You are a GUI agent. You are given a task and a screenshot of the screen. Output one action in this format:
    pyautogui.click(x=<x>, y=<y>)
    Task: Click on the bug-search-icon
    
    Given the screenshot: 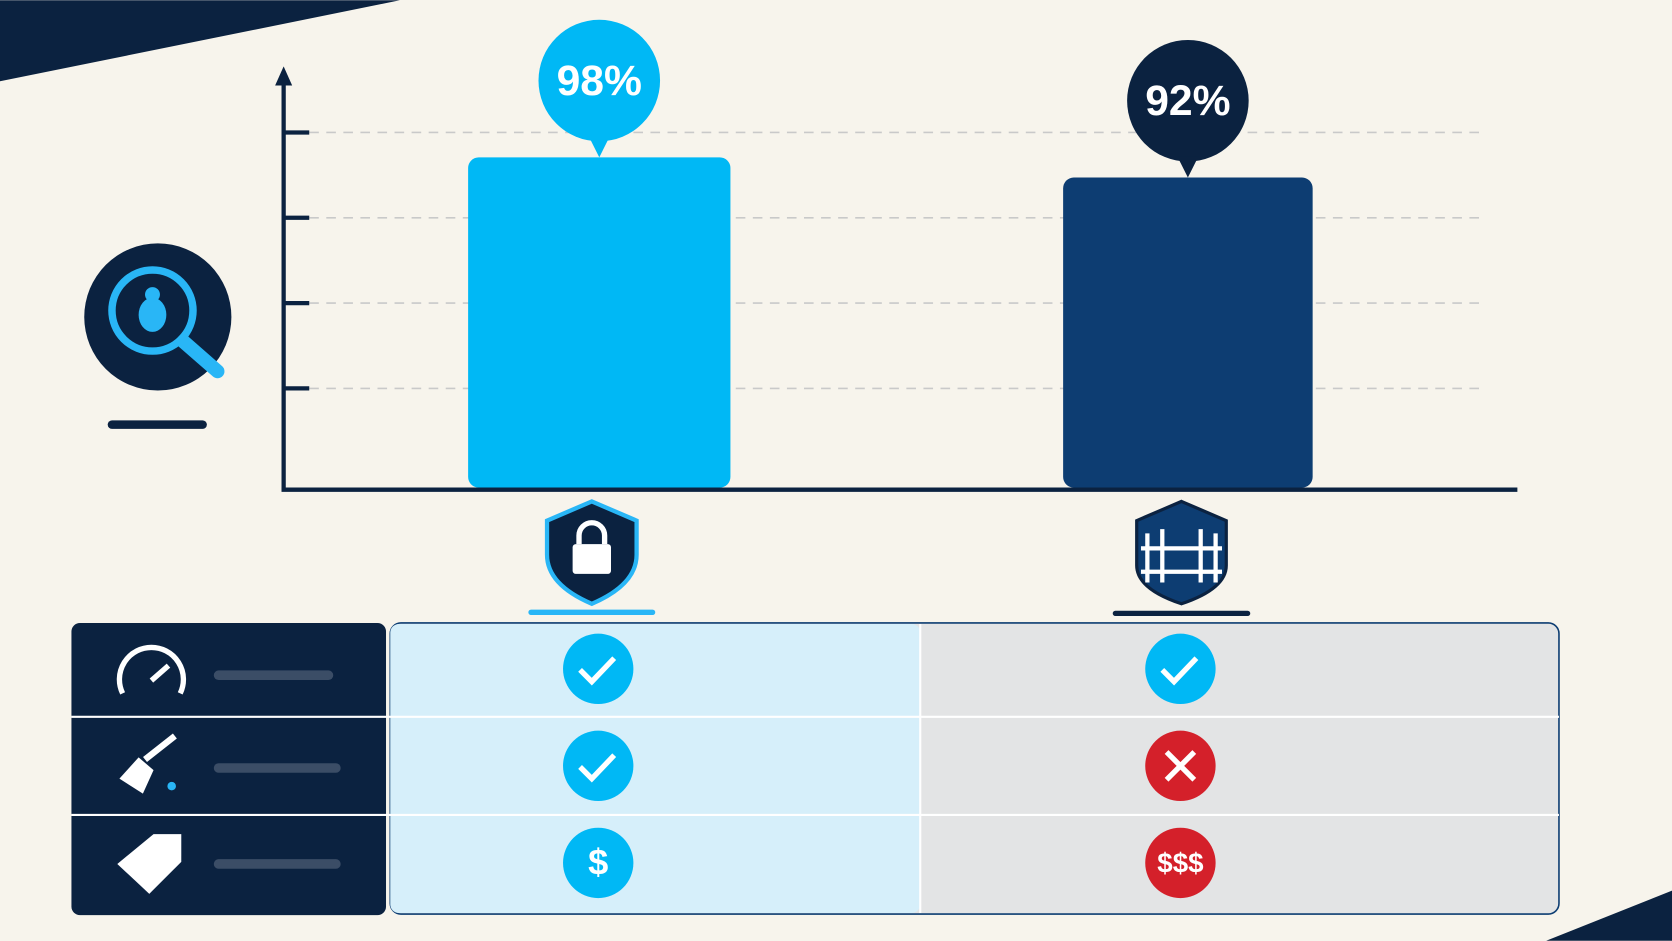 What is the action you would take?
    pyautogui.click(x=158, y=336)
    